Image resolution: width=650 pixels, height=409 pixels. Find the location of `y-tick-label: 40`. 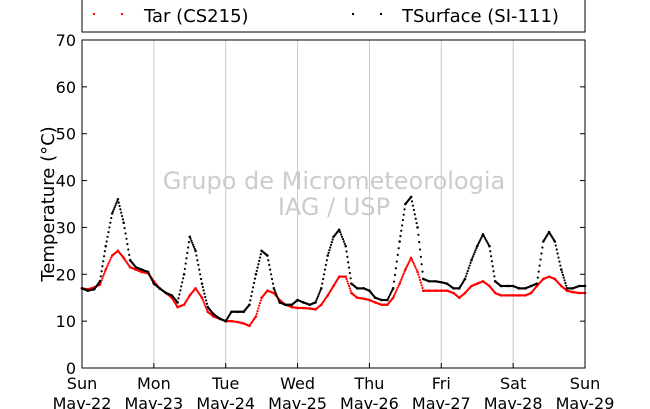

y-tick-label: 40 is located at coordinates (66, 181).